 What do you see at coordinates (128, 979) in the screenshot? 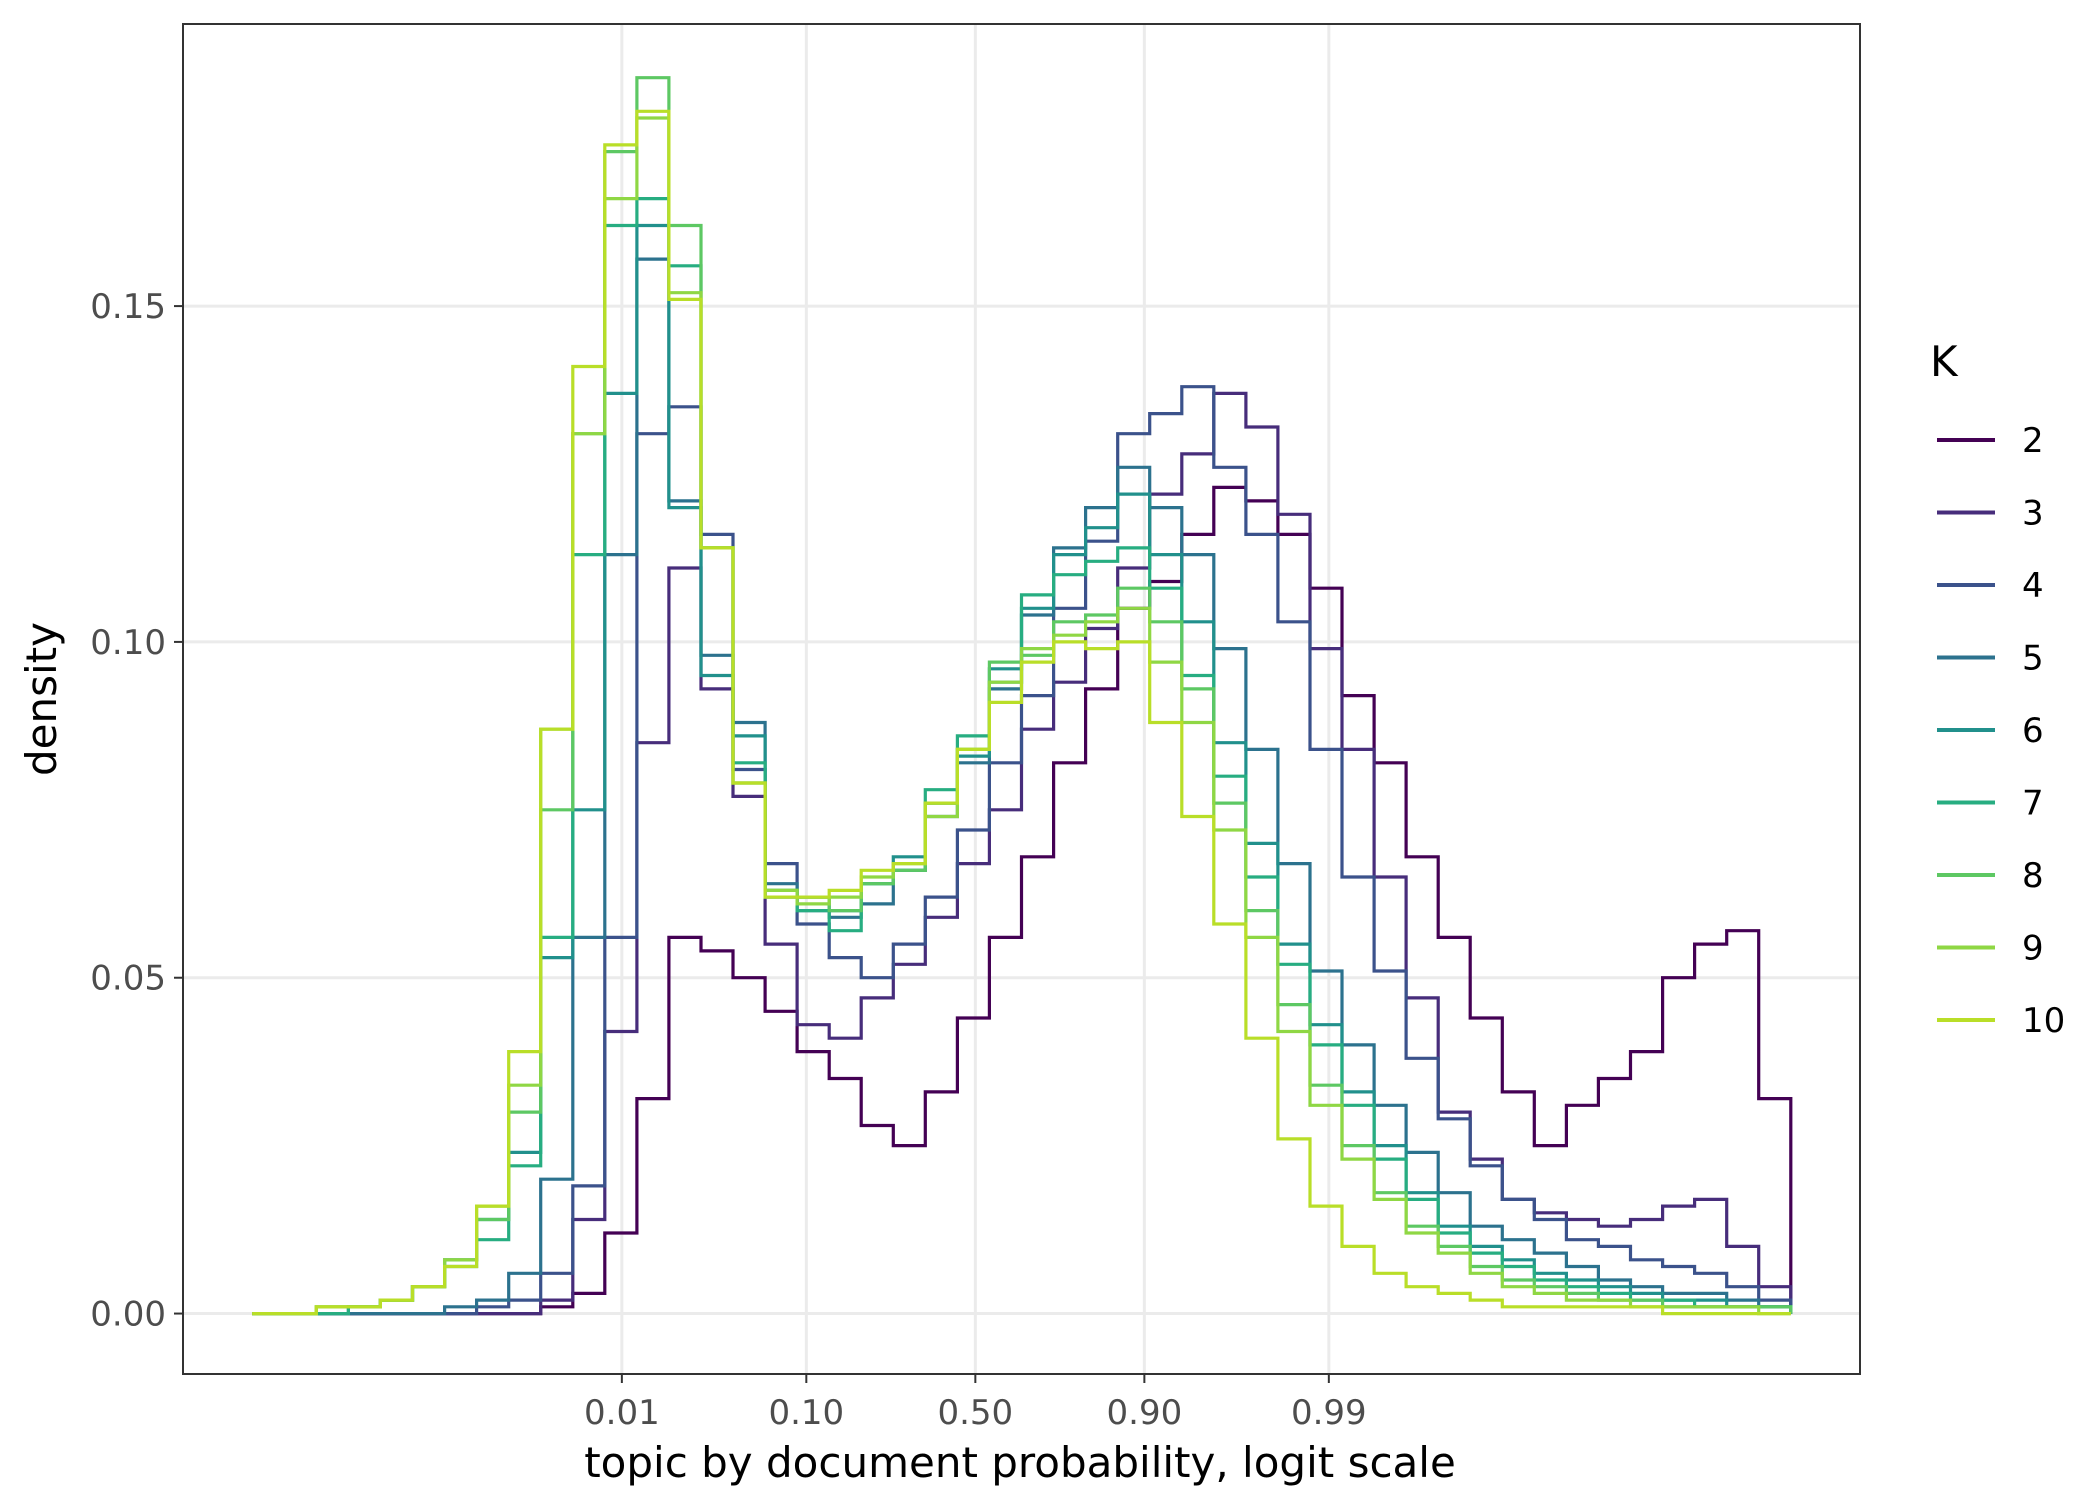
I see `y-tick-label: 0.05` at bounding box center [128, 979].